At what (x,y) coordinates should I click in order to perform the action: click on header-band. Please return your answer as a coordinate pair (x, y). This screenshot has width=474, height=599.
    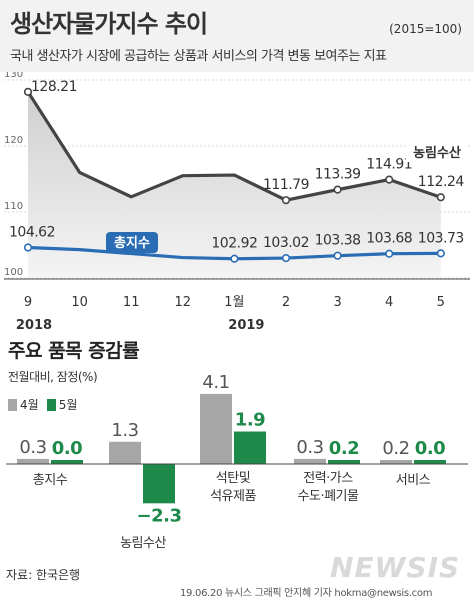
    Looking at the image, I should click on (237, 36).